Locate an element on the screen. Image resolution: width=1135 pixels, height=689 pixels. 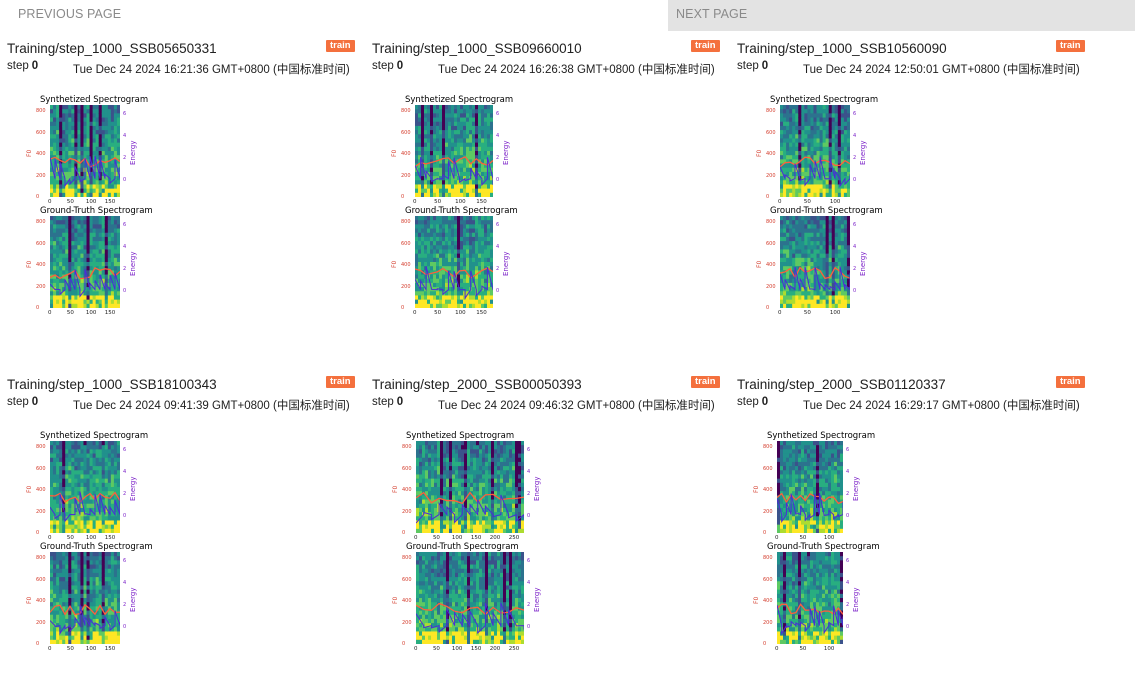
card-title: Training/step_1000_SSB10560090 is located at coordinates (842, 48).